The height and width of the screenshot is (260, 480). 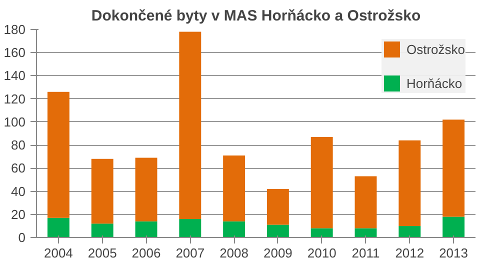 What do you see at coordinates (277, 253) in the screenshot?
I see `x-tick-label: 2009` at bounding box center [277, 253].